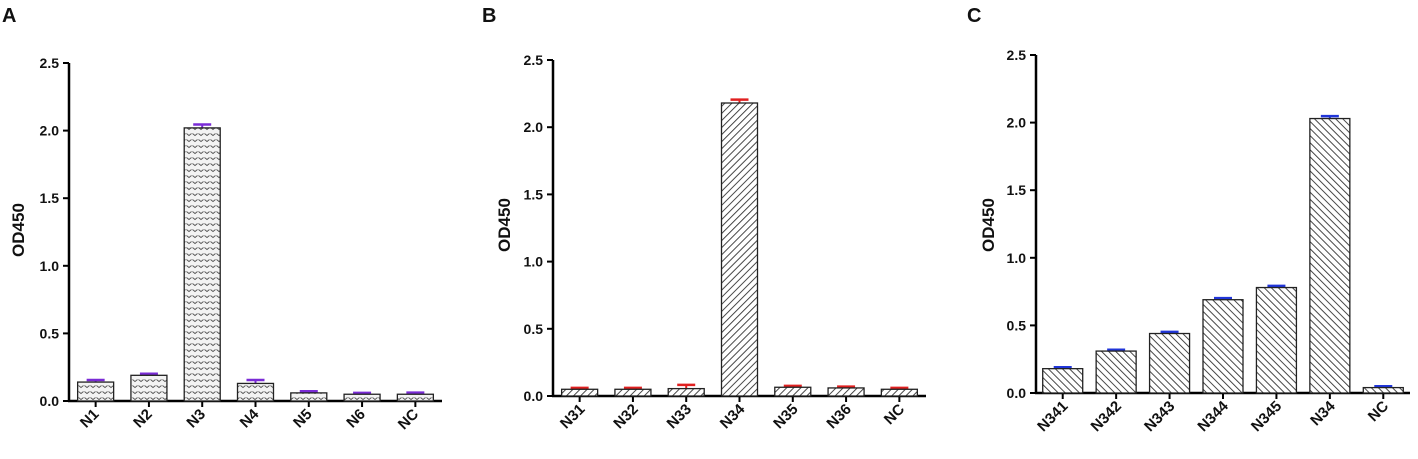  What do you see at coordinates (988, 225) in the screenshot?
I see `y-axis-label-c: OD450` at bounding box center [988, 225].